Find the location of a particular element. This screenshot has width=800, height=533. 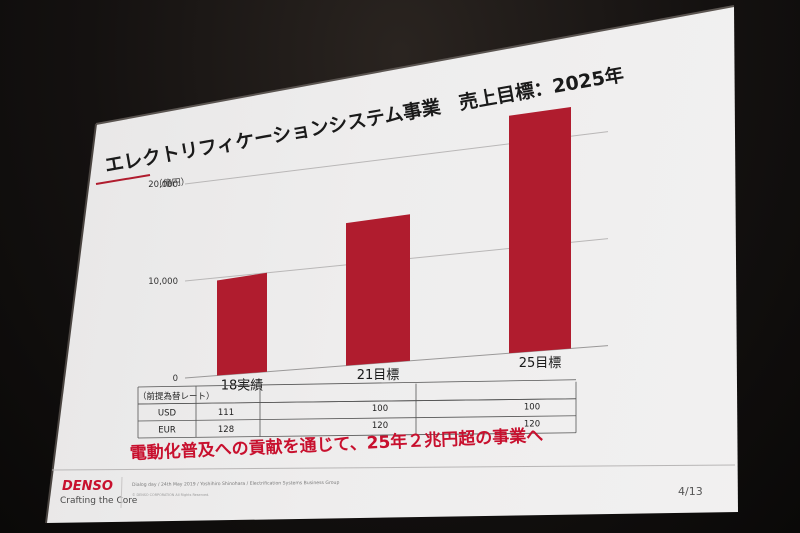

y-tick-label: 20,000 is located at coordinates (163, 185).